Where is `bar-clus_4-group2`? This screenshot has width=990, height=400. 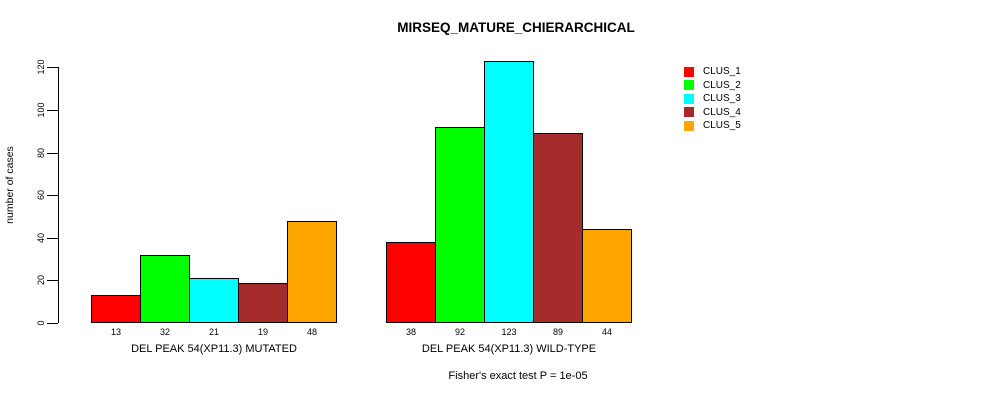 bar-clus_4-group2 is located at coordinates (558, 228).